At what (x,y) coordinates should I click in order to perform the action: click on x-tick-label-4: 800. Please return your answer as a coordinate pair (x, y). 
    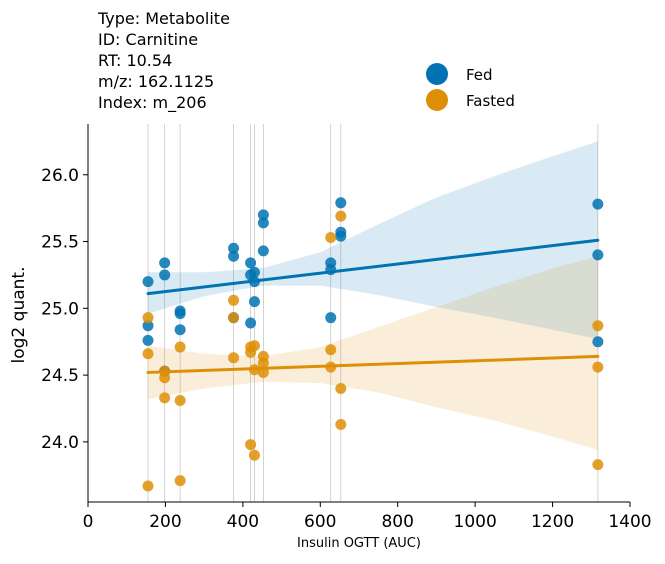
    Looking at the image, I should click on (397, 522).